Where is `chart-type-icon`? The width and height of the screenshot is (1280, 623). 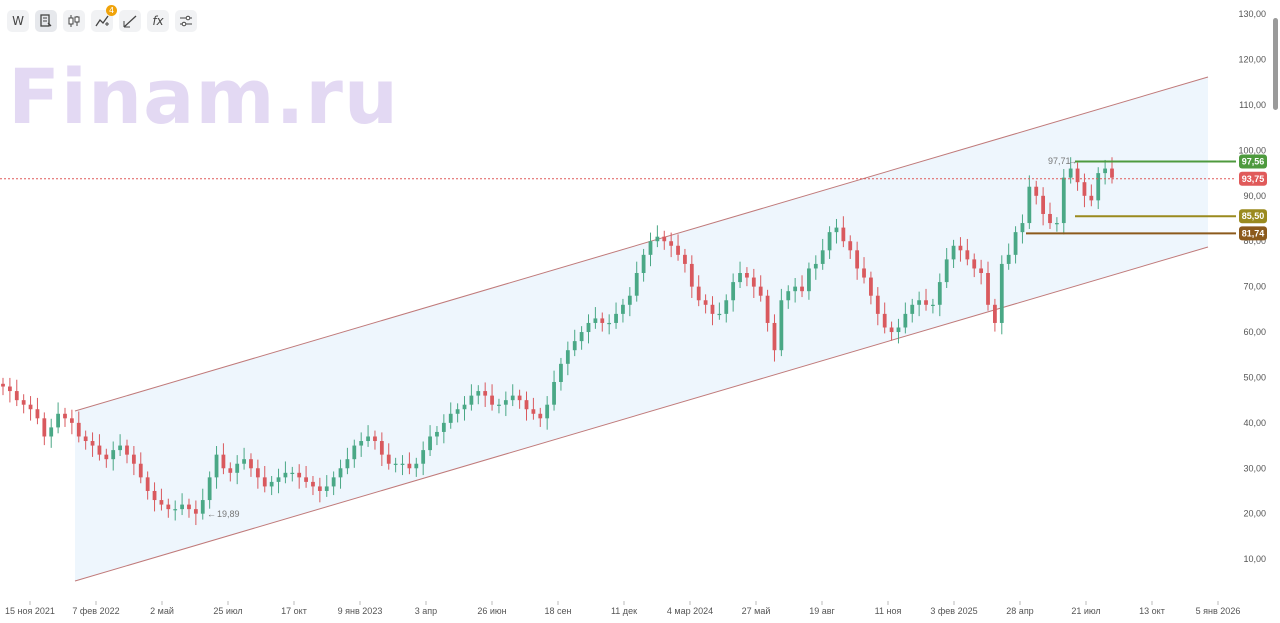
chart-type-icon is located at coordinates (46, 21).